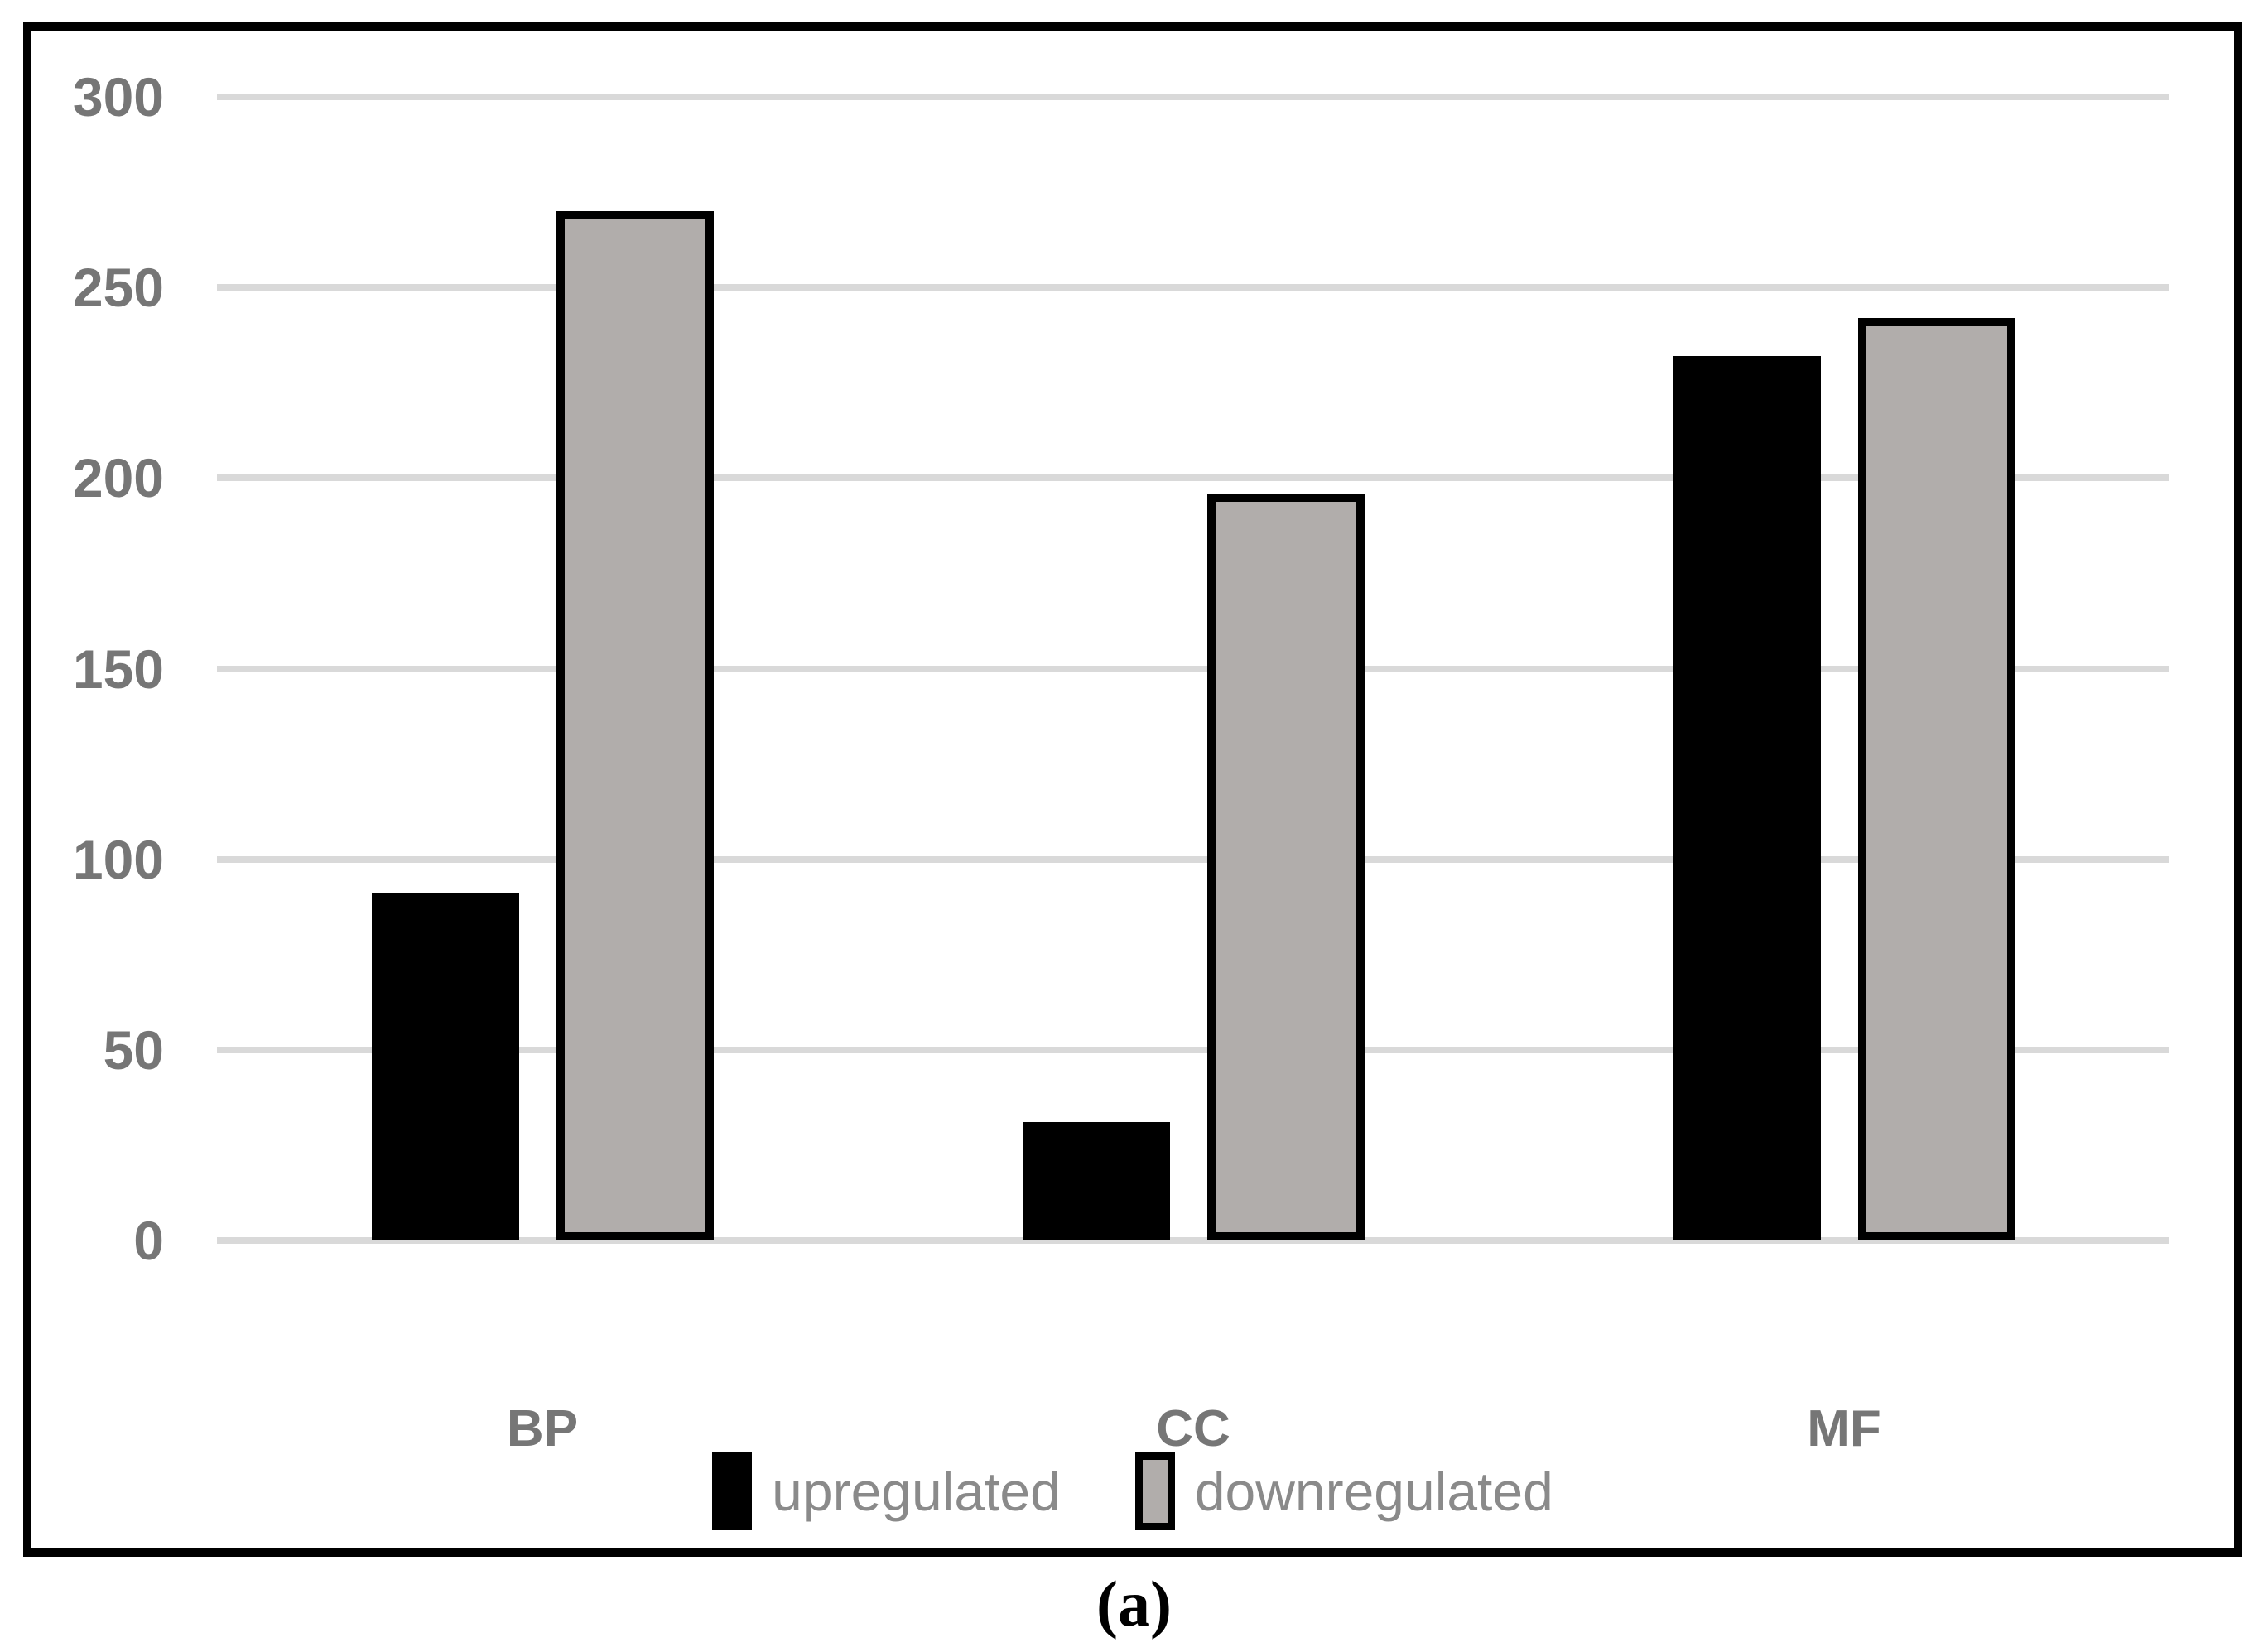  What do you see at coordinates (1373, 1491) in the screenshot?
I see `legend-label-downregulated: downregulated` at bounding box center [1373, 1491].